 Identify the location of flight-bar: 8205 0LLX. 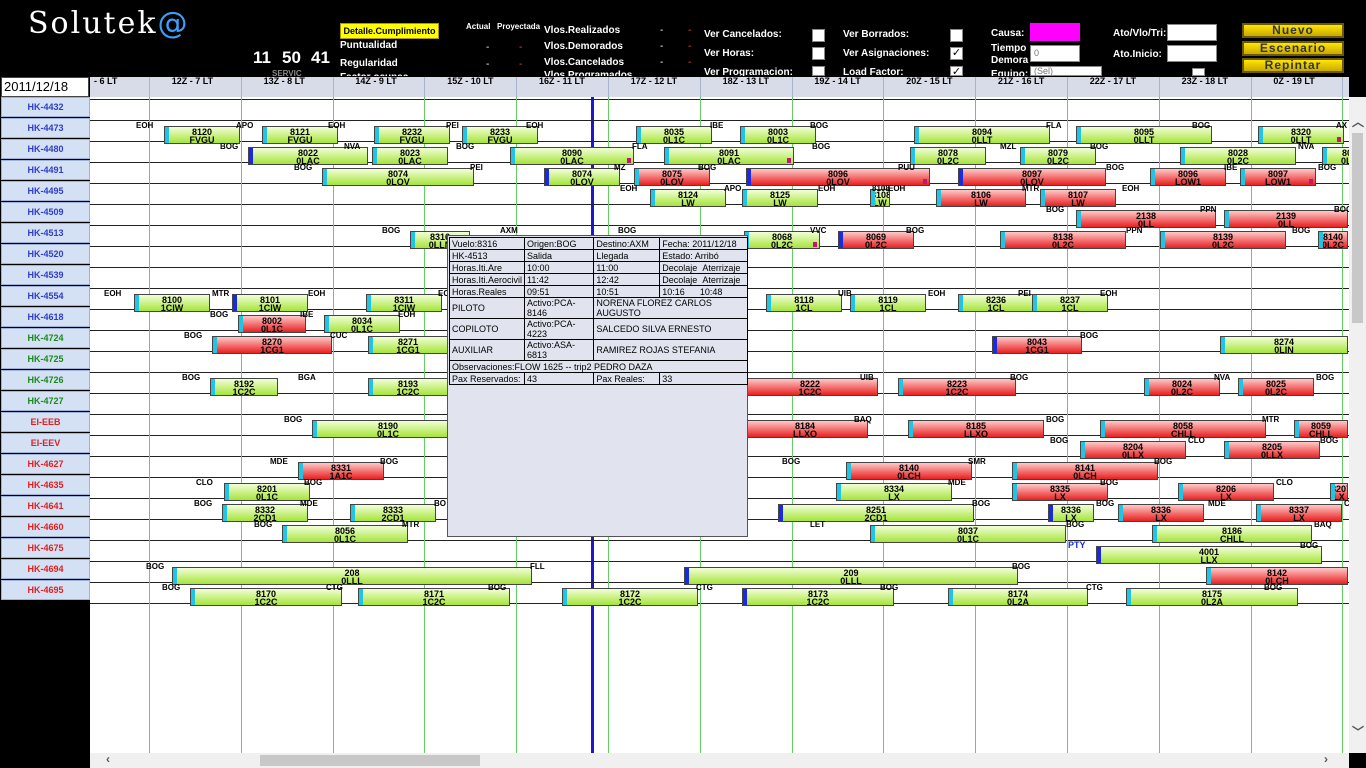
(1272, 450).